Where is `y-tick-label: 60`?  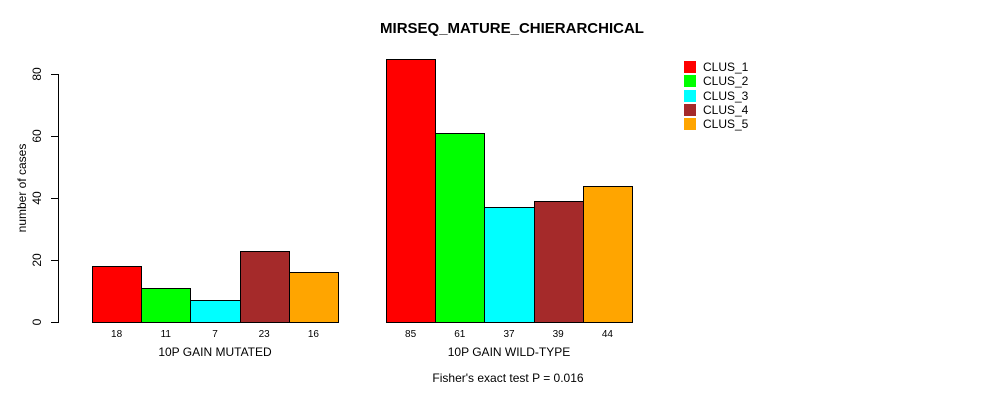
y-tick-label: 60 is located at coordinates (37, 136).